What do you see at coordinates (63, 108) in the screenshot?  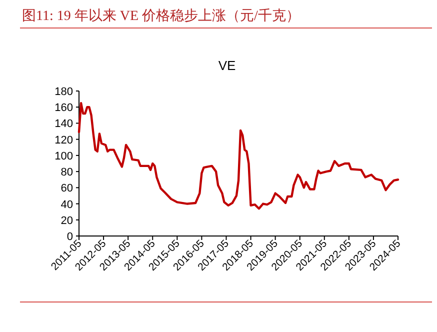 I see `y-tick-label: 160` at bounding box center [63, 108].